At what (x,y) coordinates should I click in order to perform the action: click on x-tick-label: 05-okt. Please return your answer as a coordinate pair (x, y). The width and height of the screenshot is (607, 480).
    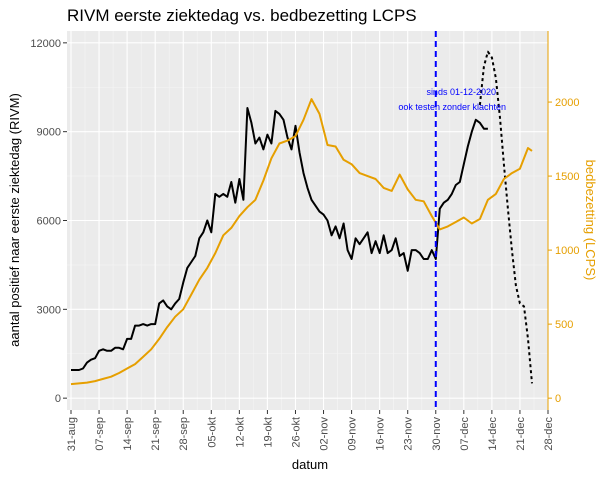
    Looking at the image, I should click on (212, 432).